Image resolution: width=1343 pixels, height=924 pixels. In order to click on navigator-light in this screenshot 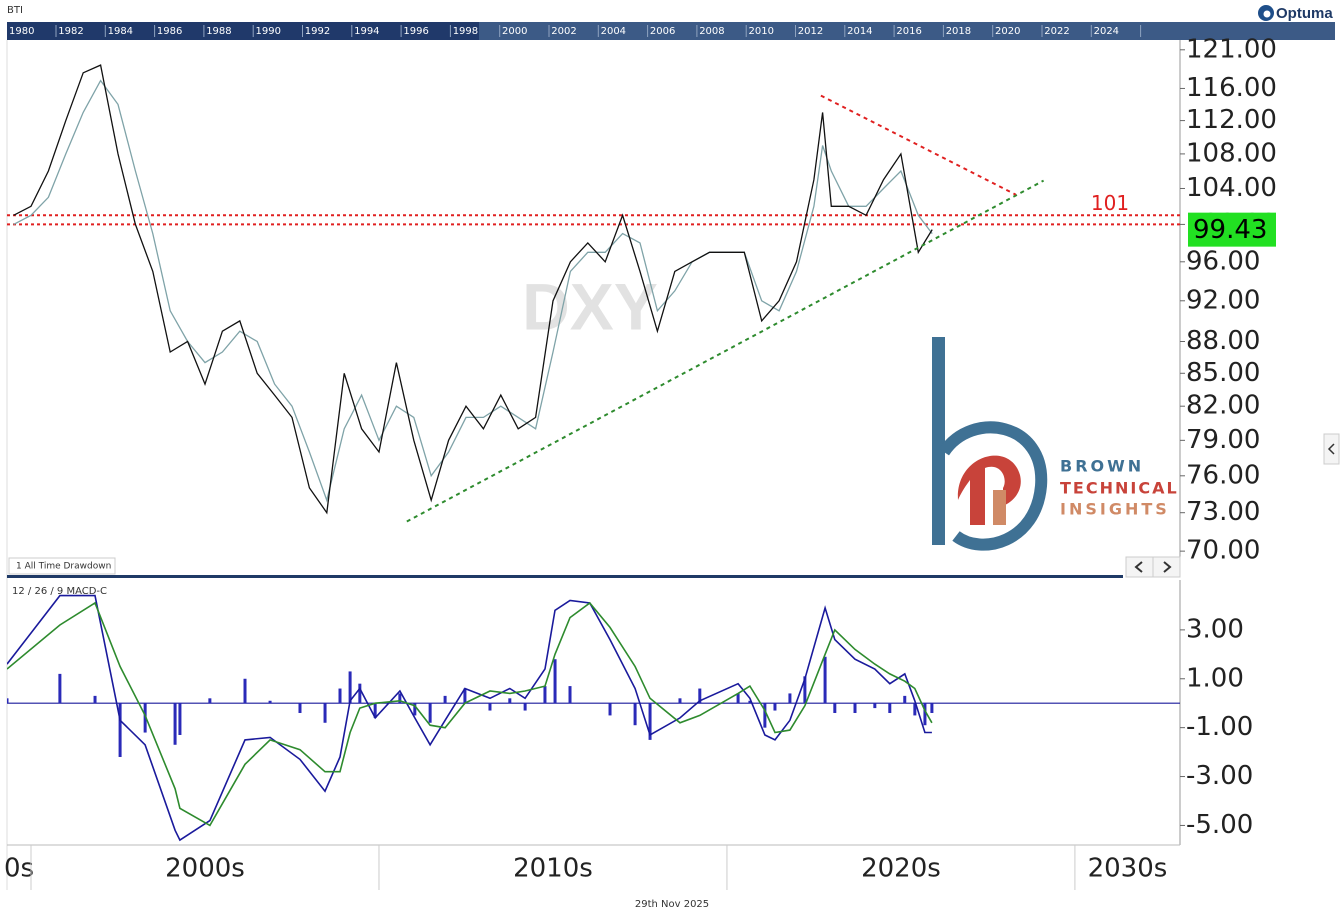, I will do `click(907, 31)`.